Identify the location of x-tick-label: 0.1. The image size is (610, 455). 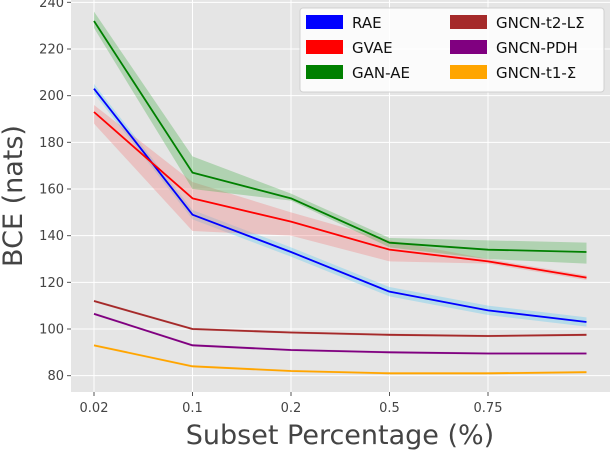
(192, 408).